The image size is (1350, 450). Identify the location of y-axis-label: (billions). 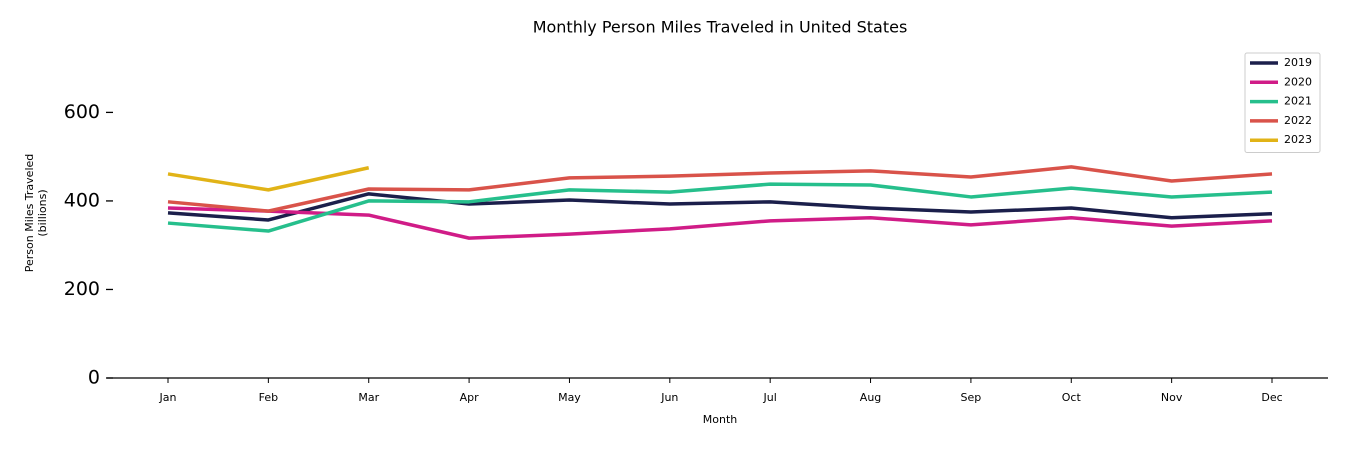
(42, 212).